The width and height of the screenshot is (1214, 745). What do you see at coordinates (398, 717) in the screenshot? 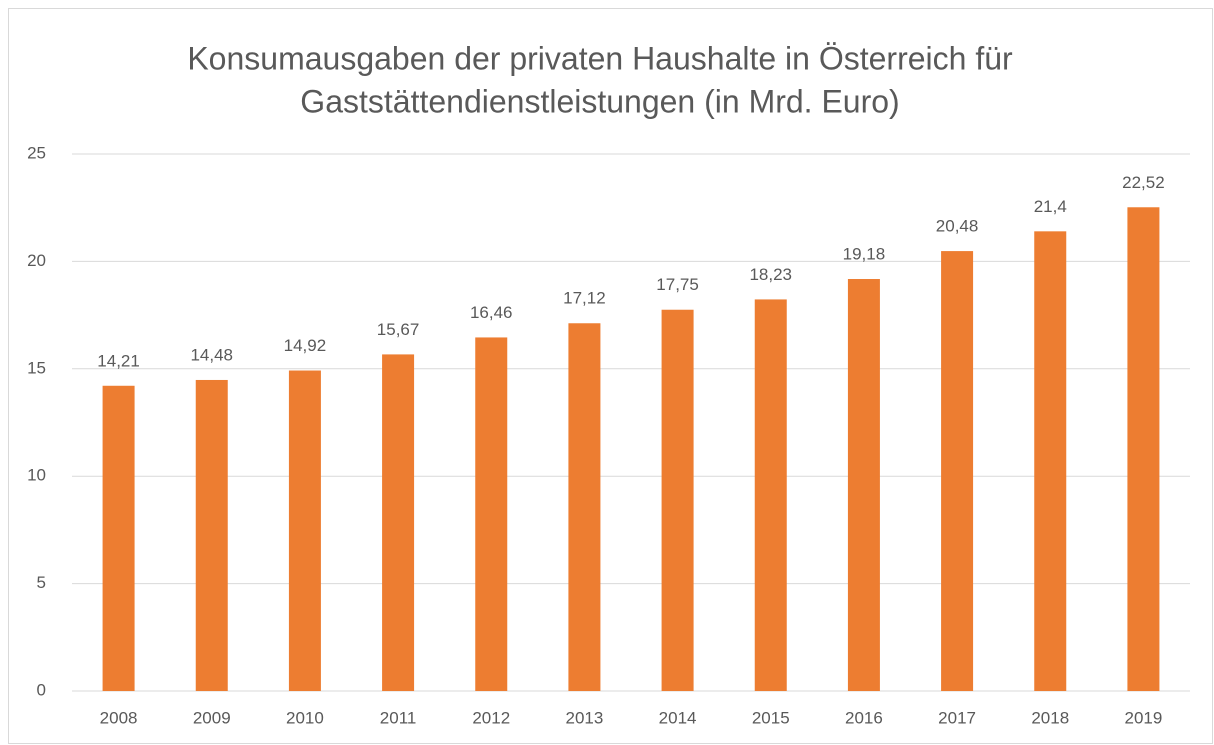
I see `x-tick-label: 2011` at bounding box center [398, 717].